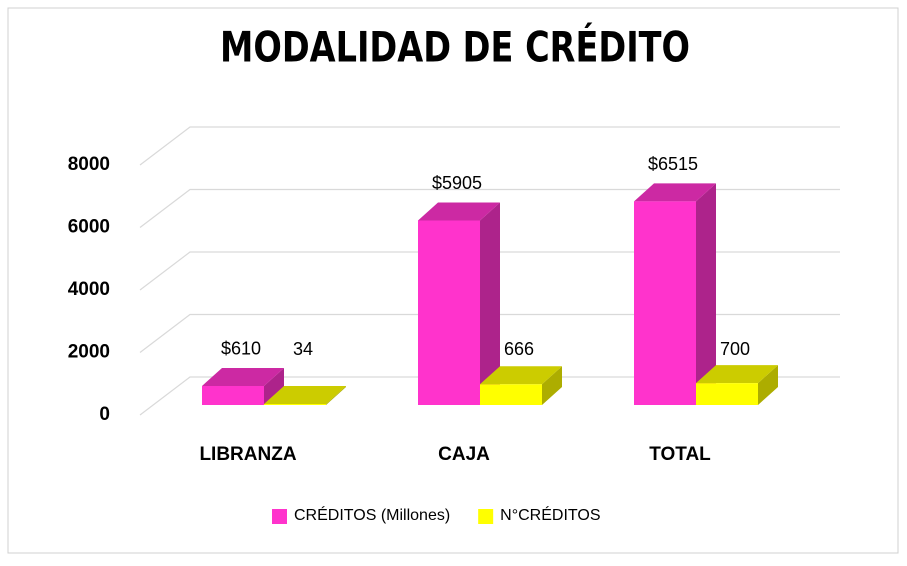  Describe the element at coordinates (89, 227) in the screenshot. I see `y-tick-label: 6000` at that location.